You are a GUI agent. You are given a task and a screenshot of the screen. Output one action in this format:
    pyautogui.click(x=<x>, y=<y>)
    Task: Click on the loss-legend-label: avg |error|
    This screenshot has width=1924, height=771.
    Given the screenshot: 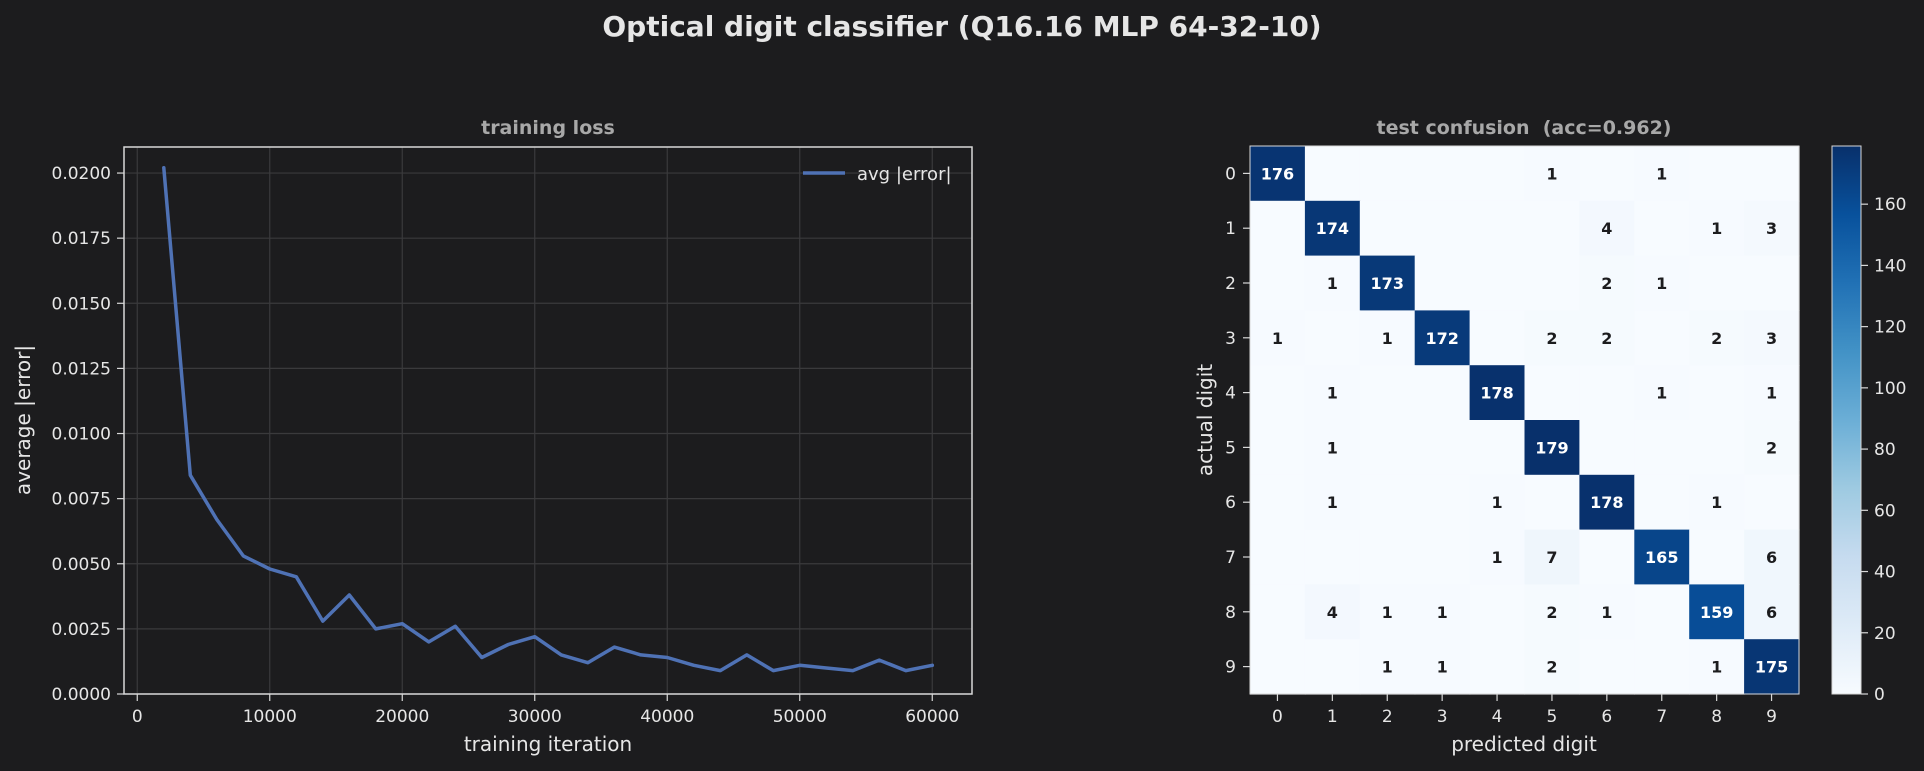 What is the action you would take?
    pyautogui.click(x=904, y=174)
    